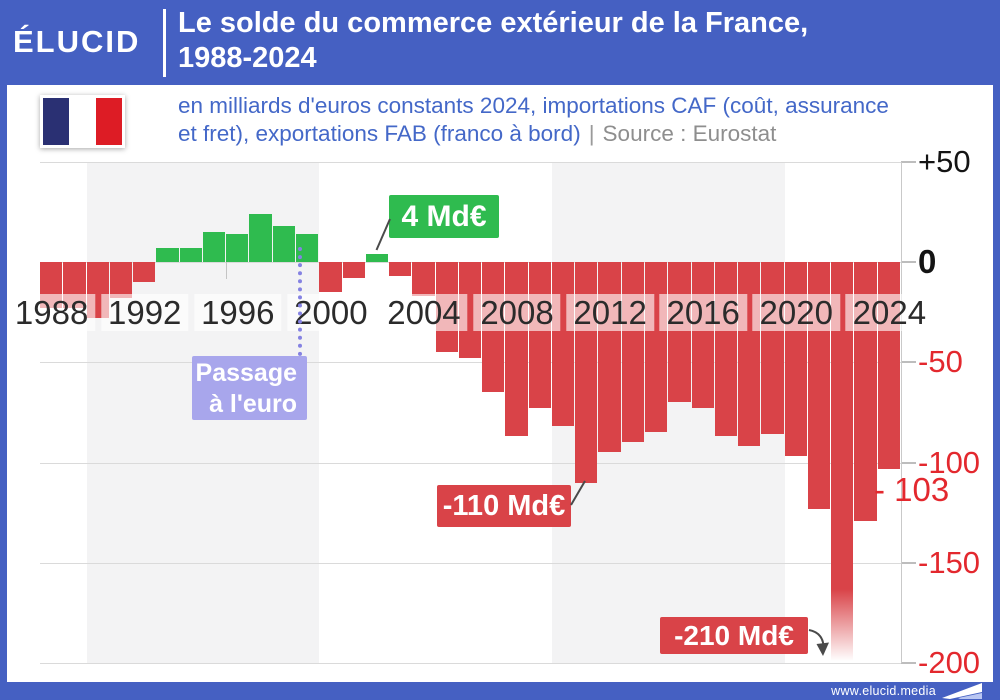  I want to click on bar-2013, so click(633, 352).